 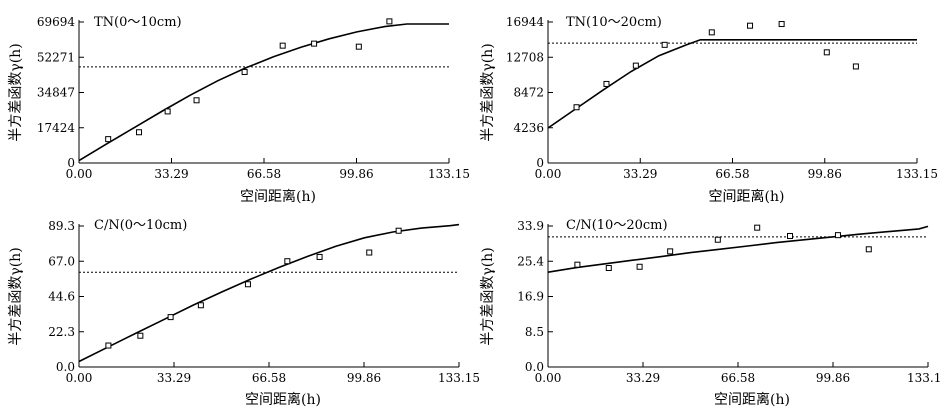 I want to click on panel-title: TN(0～10cm), so click(x=138, y=22).